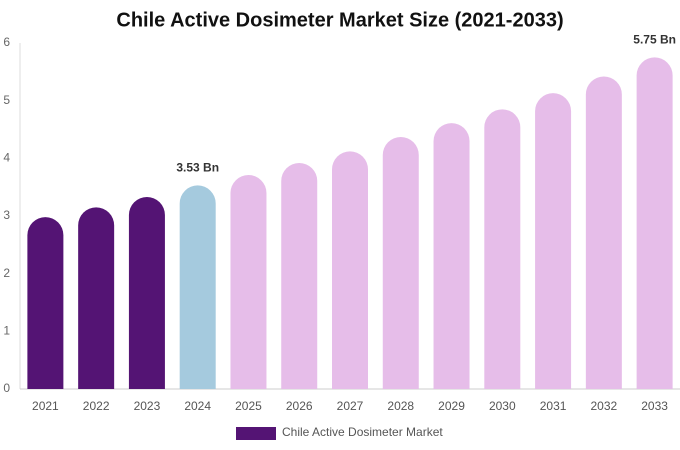 Image resolution: width=680 pixels, height=450 pixels. What do you see at coordinates (248, 406) in the screenshot?
I see `x-tick-label: 2025` at bounding box center [248, 406].